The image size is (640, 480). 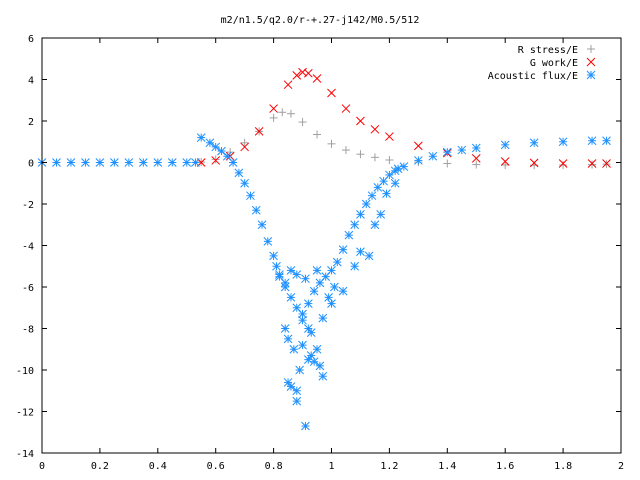 What do you see at coordinates (100, 466) in the screenshot?
I see `x-tick-label: 0.2` at bounding box center [100, 466].